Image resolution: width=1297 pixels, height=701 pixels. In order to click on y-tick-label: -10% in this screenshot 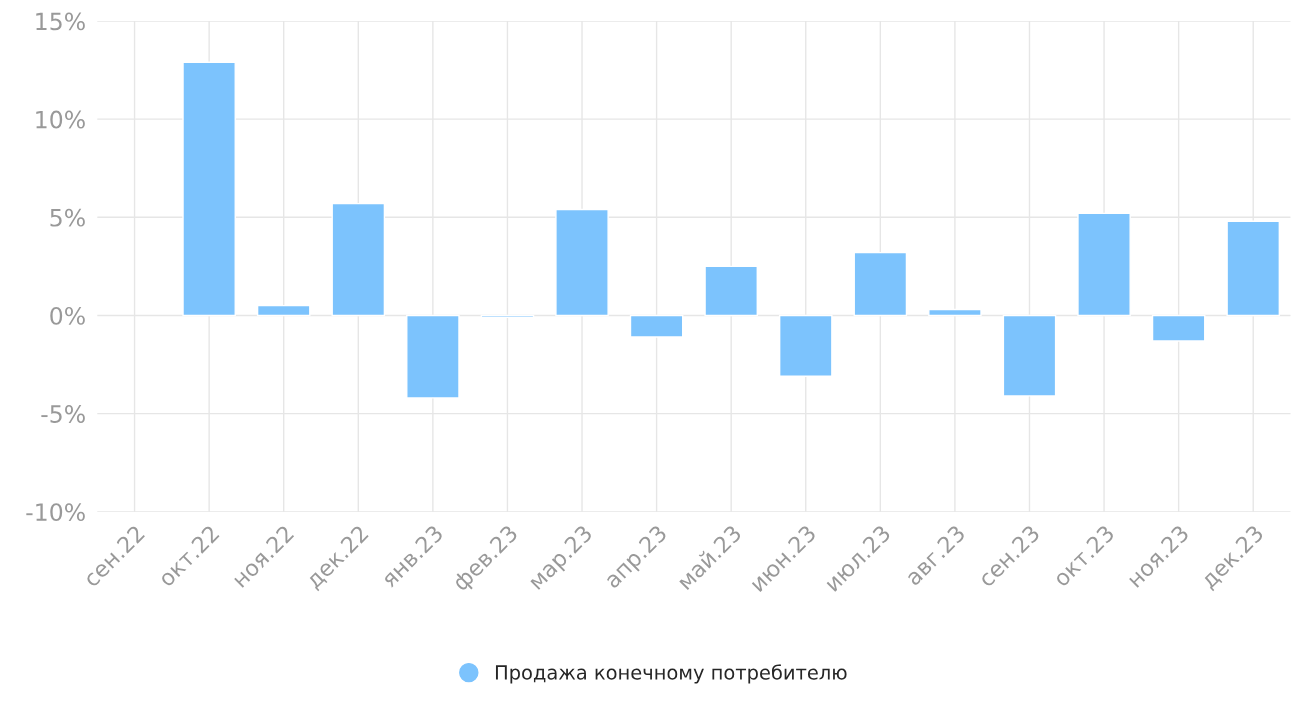, I will do `click(55, 512)`.